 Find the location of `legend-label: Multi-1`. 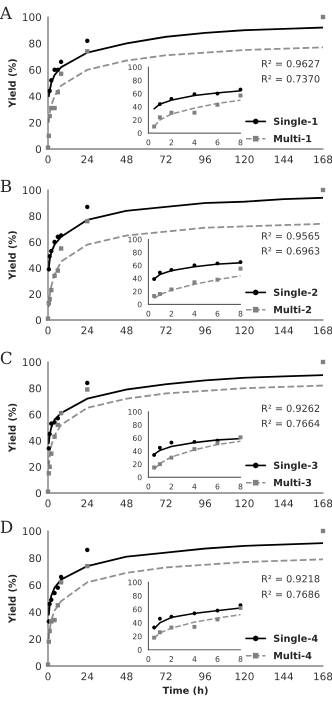

legend-label: Multi-1 is located at coordinates (293, 138).